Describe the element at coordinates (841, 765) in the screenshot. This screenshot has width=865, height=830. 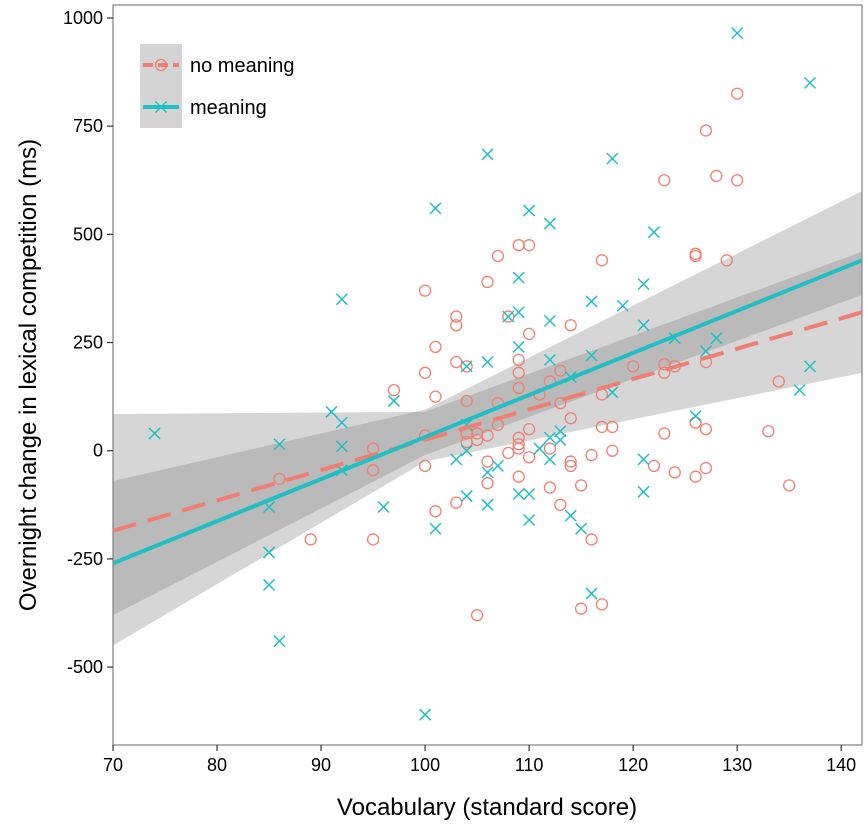
I see `x-tick-label: 140` at that location.